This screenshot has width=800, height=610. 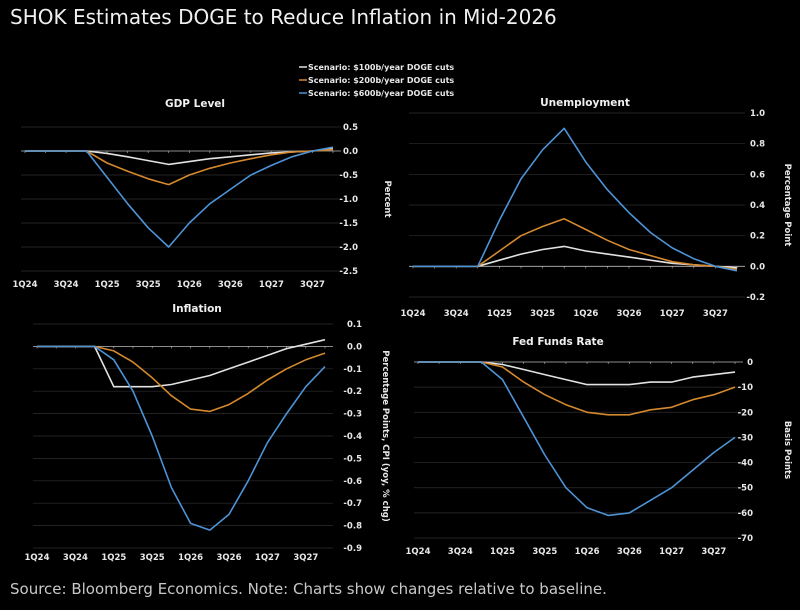 What do you see at coordinates (757, 206) in the screenshot?
I see `y-tick-label: 0.4` at bounding box center [757, 206].